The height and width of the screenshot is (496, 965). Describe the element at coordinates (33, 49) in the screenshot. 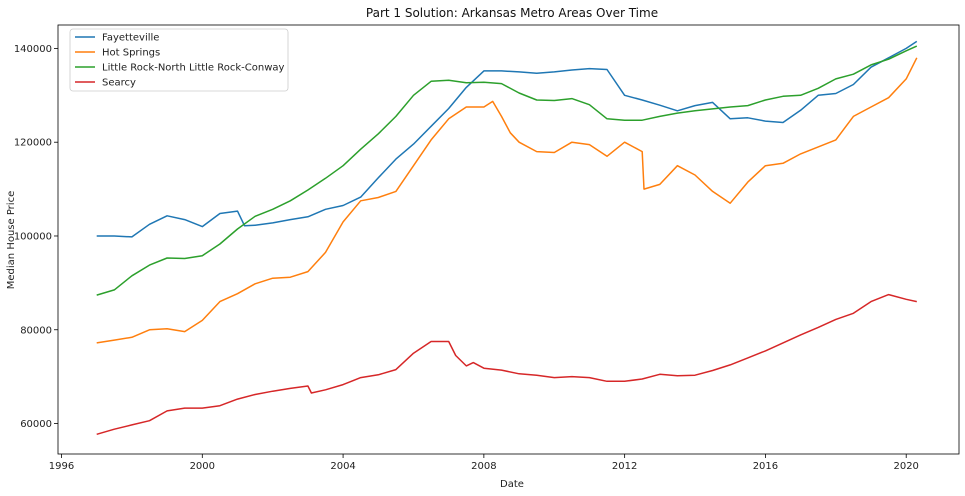

I see `y-tick-label: 140000` at that location.